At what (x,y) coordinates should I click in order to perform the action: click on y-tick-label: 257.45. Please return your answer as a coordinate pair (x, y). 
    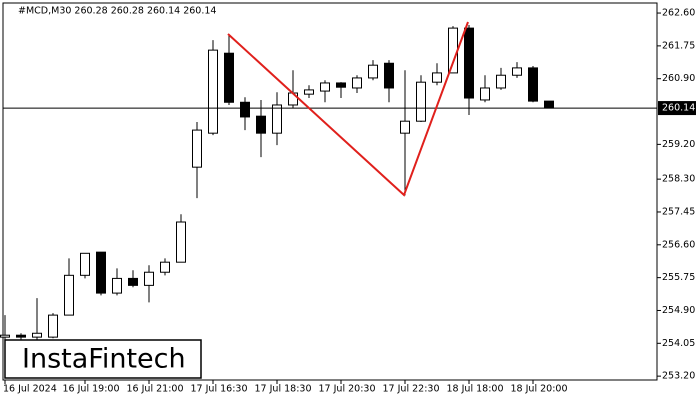
    Looking at the image, I should click on (678, 211).